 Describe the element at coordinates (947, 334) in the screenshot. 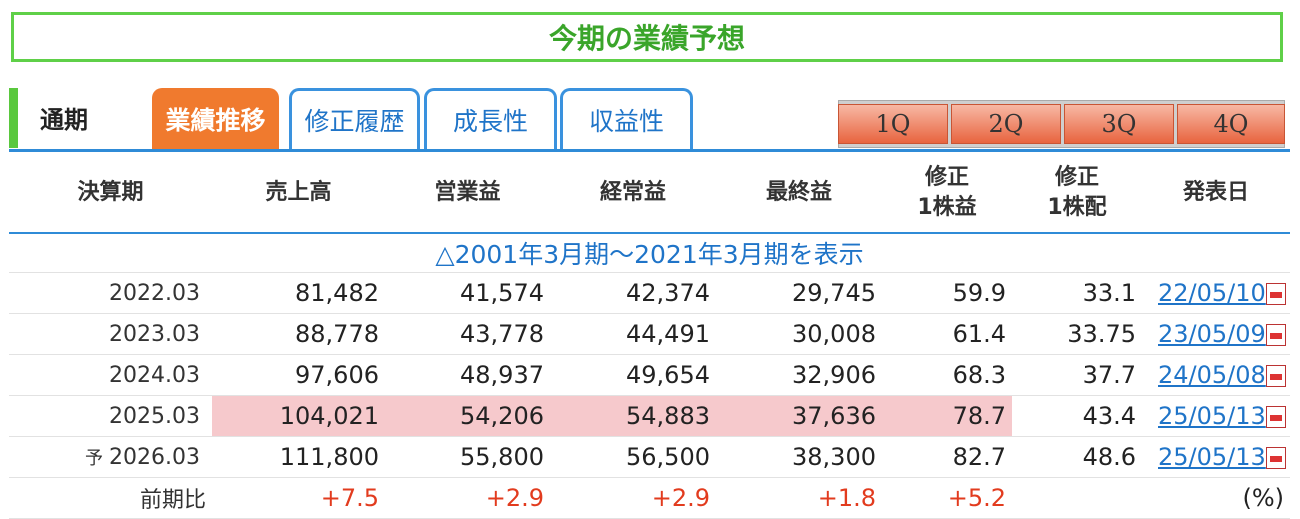

I see `eps-cell: 61.4` at that location.